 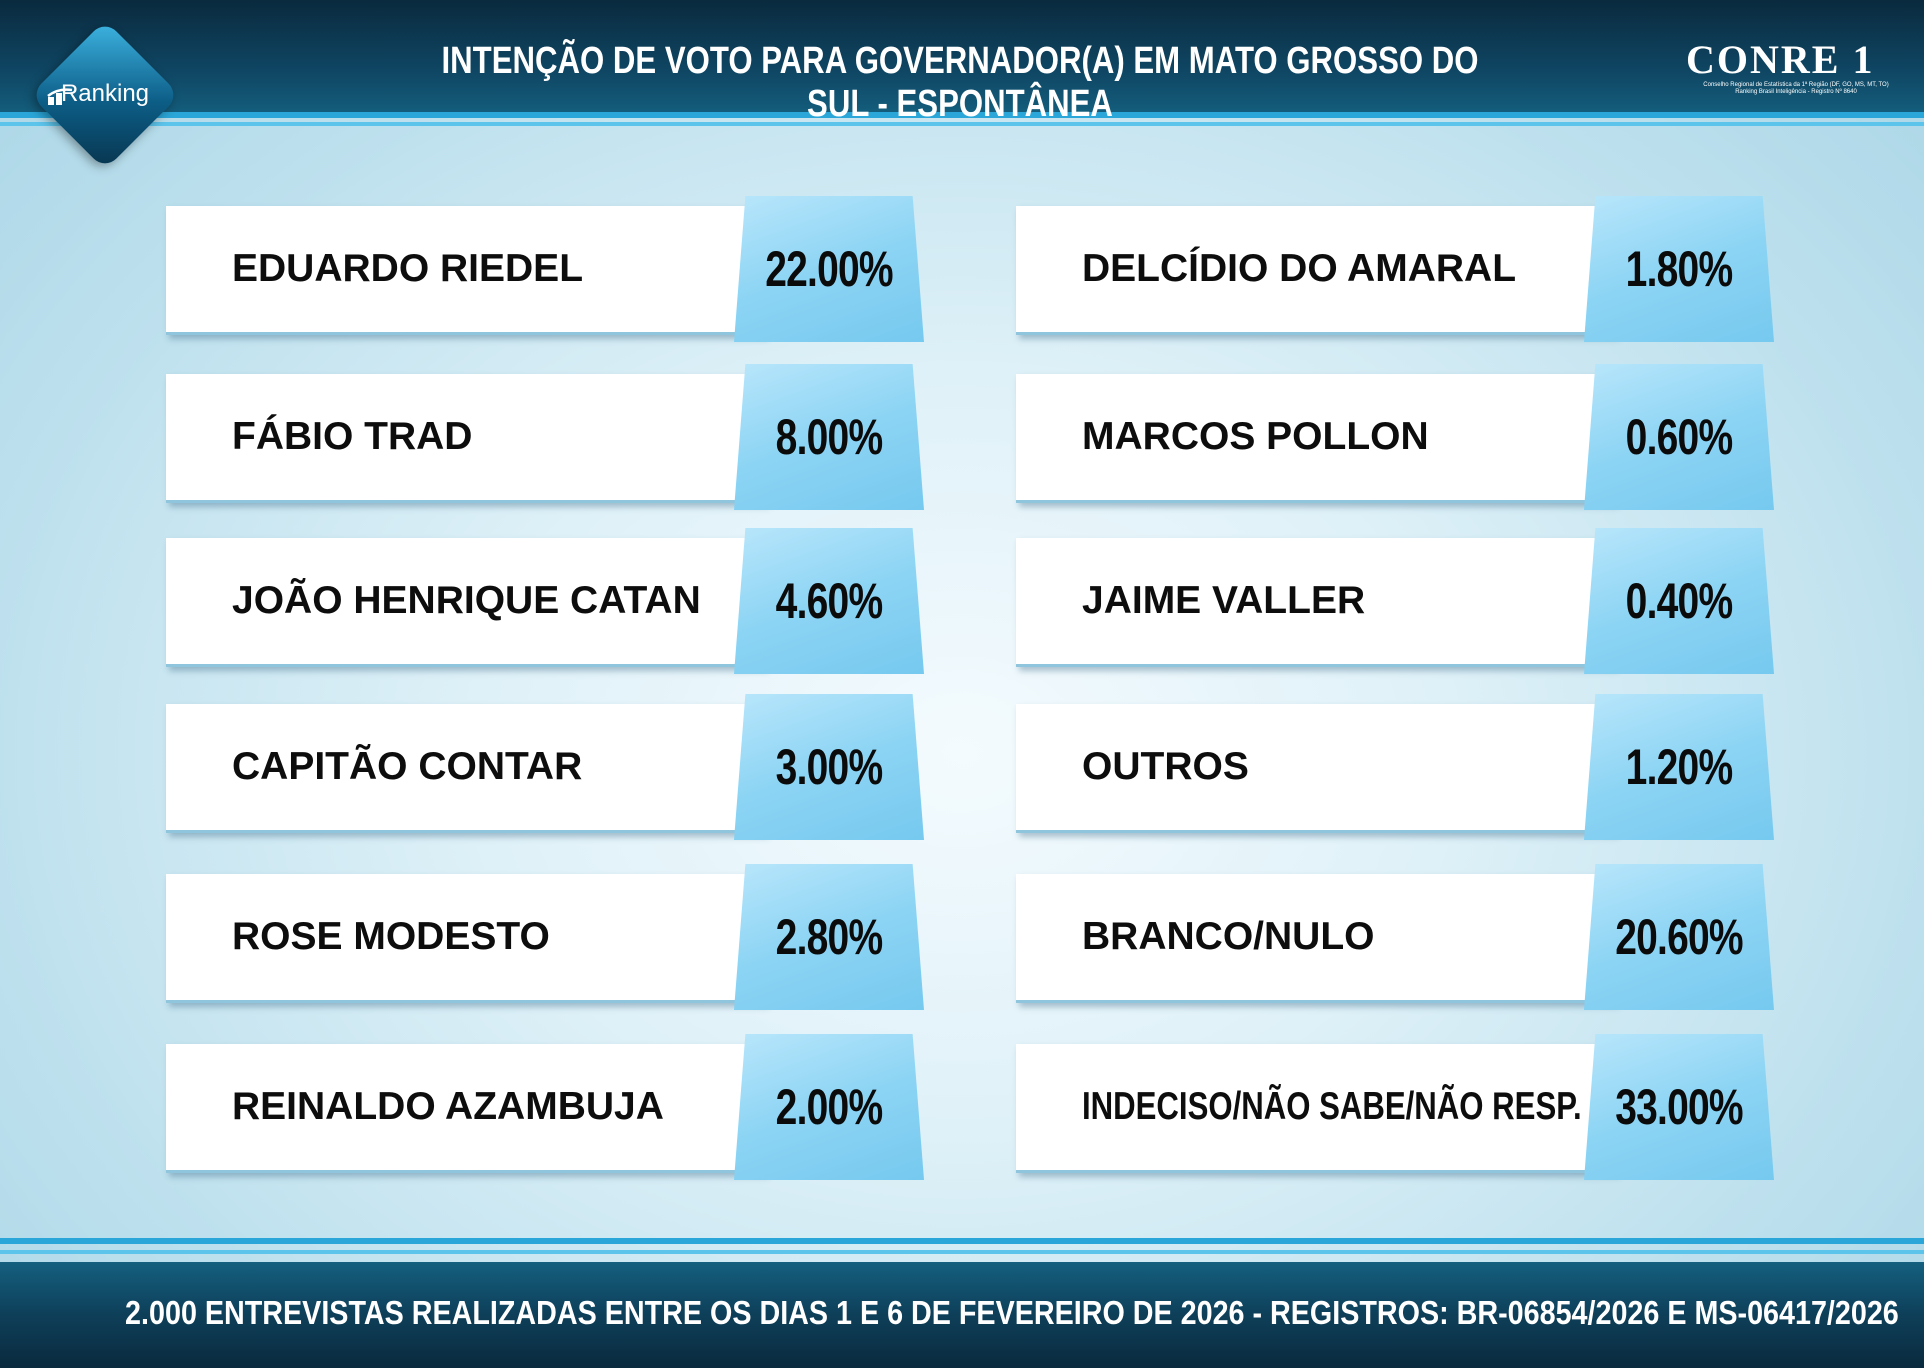 I want to click on percentage-box: 4.60%, so click(x=829, y=601).